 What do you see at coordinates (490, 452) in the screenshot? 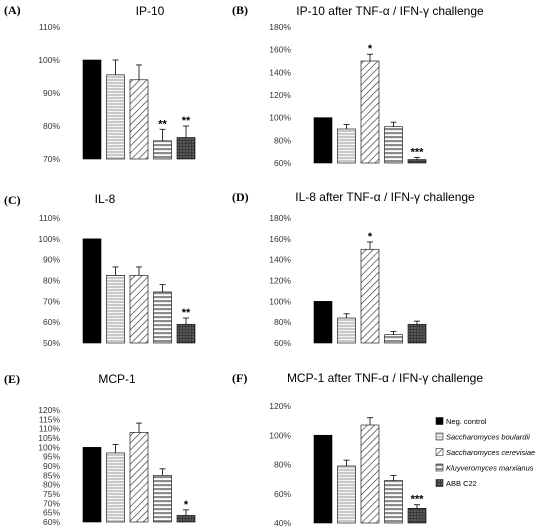
I see `legend-label-3: Saccharomyces cerevisiae` at bounding box center [490, 452].